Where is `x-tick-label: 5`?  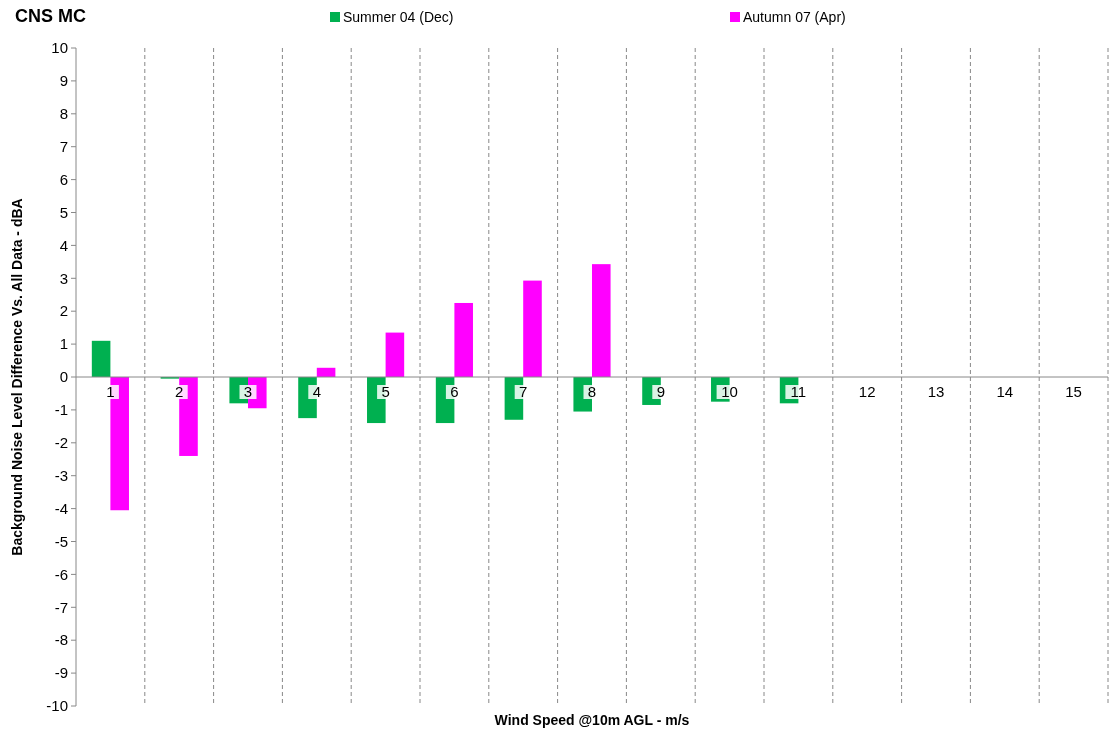
x-tick-label: 5 is located at coordinates (385, 391).